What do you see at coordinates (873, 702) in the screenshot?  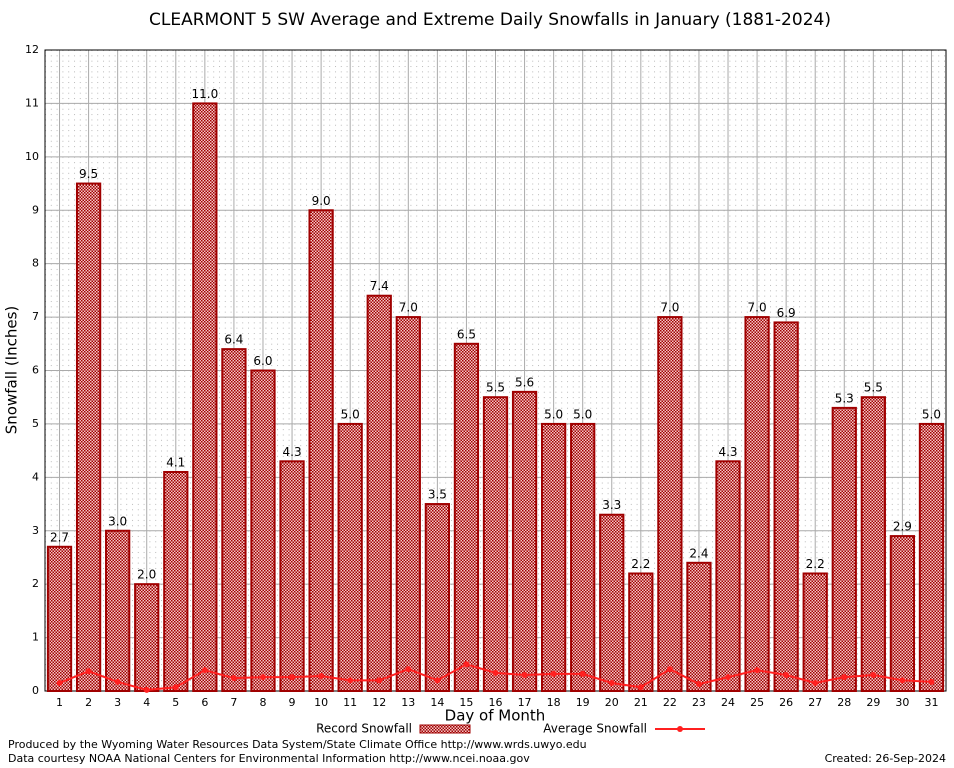 I see `x-tick-label: 29` at bounding box center [873, 702].